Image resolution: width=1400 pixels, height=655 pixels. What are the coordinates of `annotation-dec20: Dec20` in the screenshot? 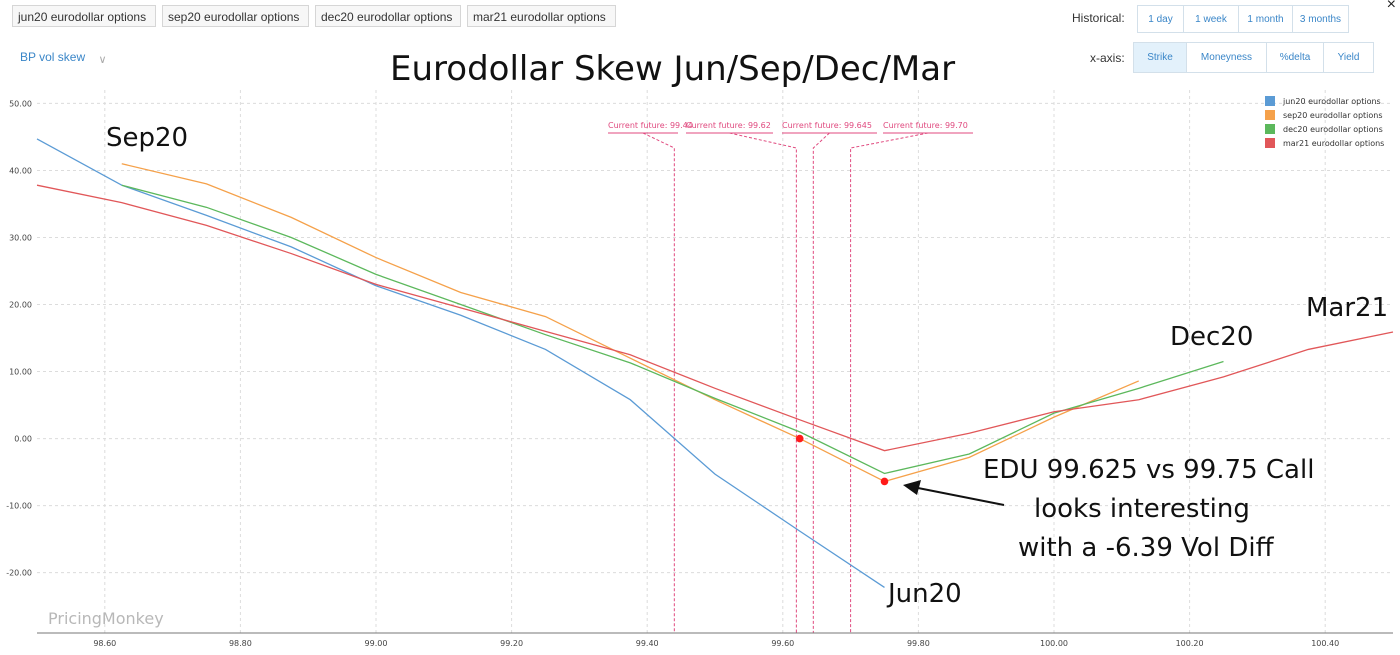 It's located at (1211, 337).